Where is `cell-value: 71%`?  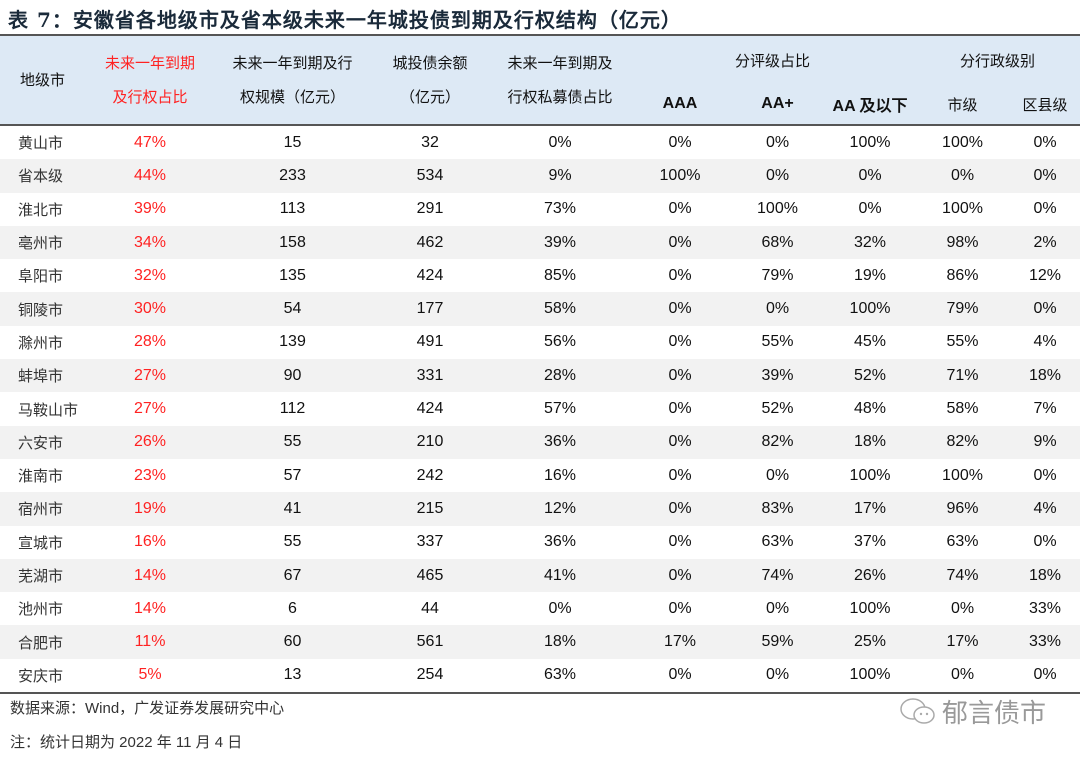
cell-value: 71% is located at coordinates (962, 375).